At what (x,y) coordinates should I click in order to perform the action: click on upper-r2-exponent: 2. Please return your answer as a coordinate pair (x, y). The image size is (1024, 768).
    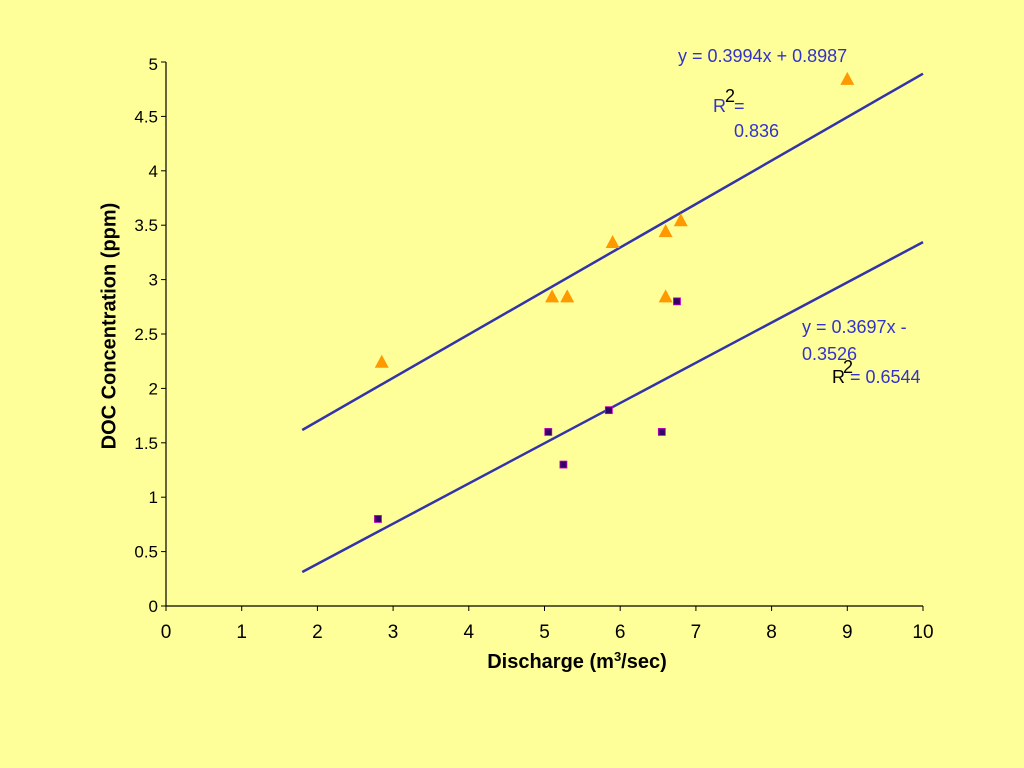
    Looking at the image, I should click on (730, 96).